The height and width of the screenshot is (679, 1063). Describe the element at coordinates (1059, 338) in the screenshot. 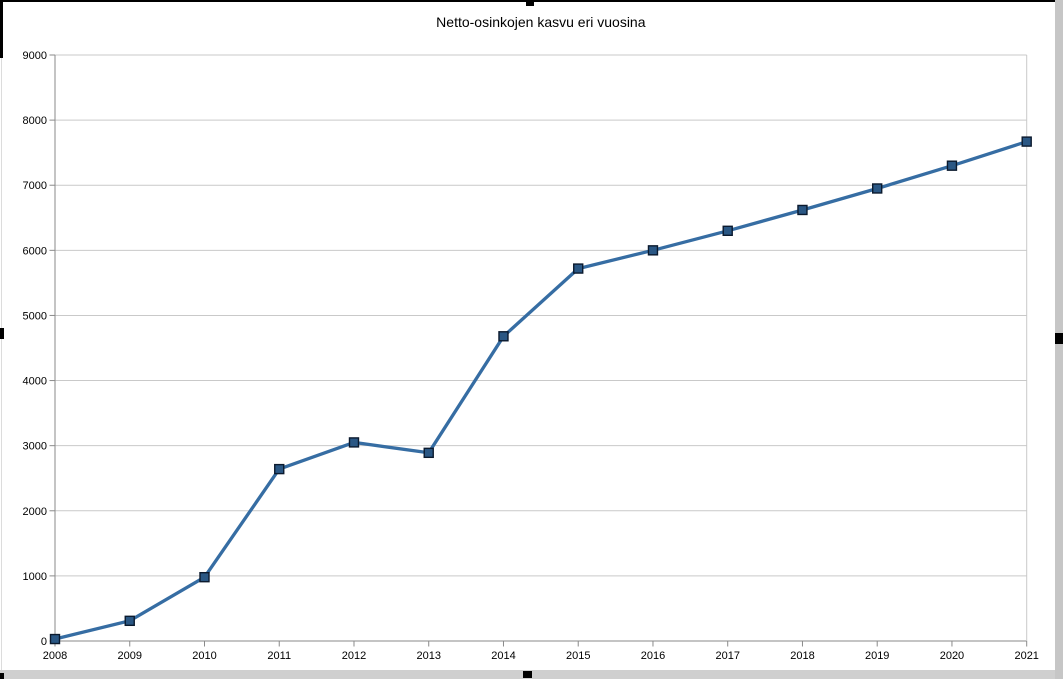

I see `selection-handle-right` at that location.